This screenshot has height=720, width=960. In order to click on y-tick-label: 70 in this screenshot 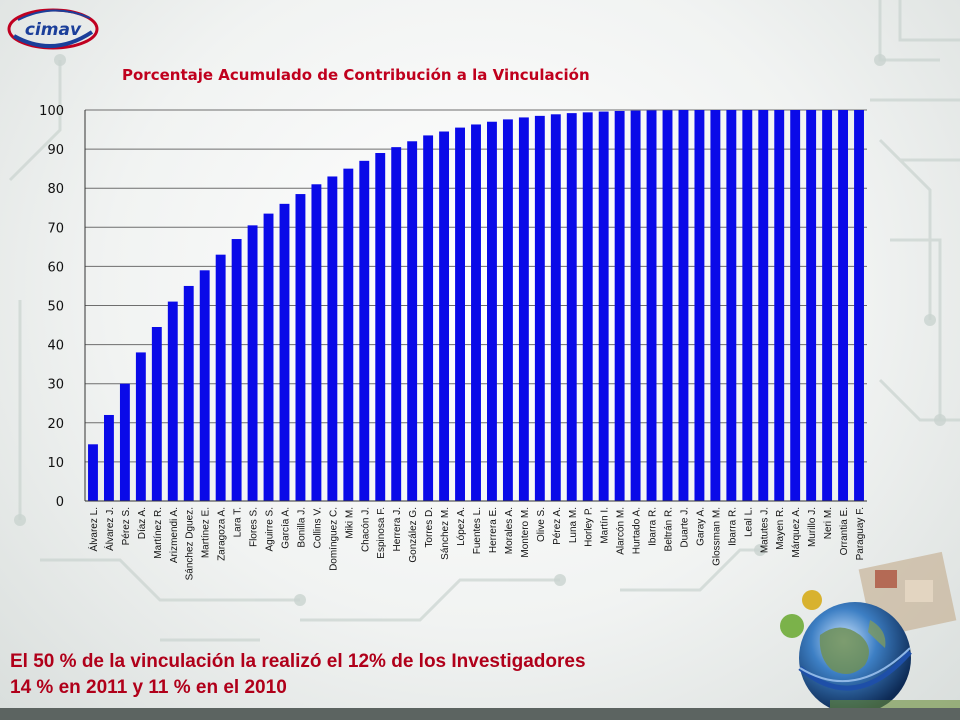, I will do `click(55, 228)`.